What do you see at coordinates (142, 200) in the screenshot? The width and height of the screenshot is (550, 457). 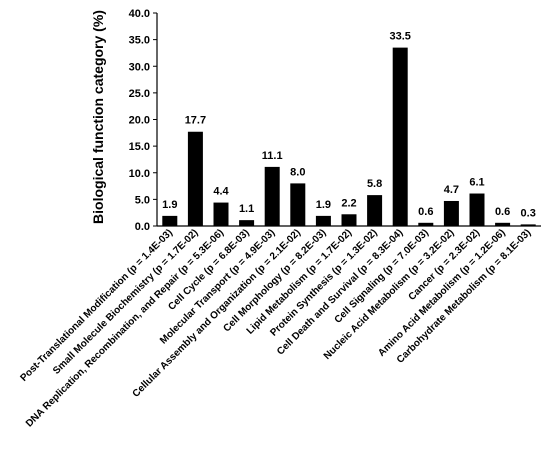 I see `y-tick-label: 5.0` at bounding box center [142, 200].